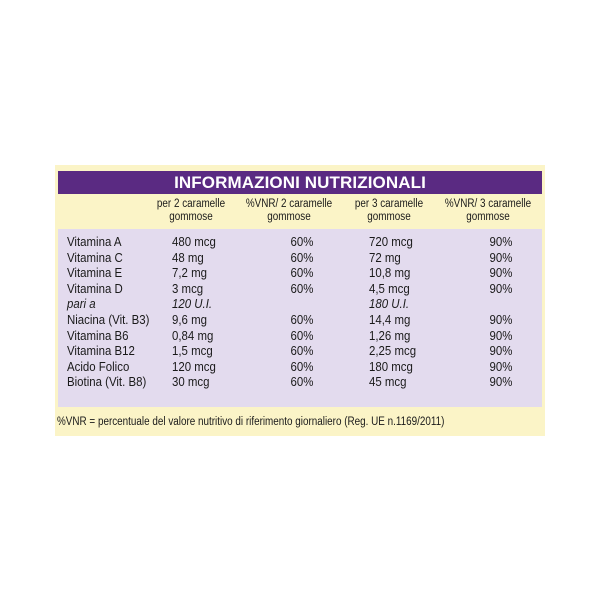  Describe the element at coordinates (191, 204) in the screenshot. I see `column-header-line: per 2 caramelle` at that location.